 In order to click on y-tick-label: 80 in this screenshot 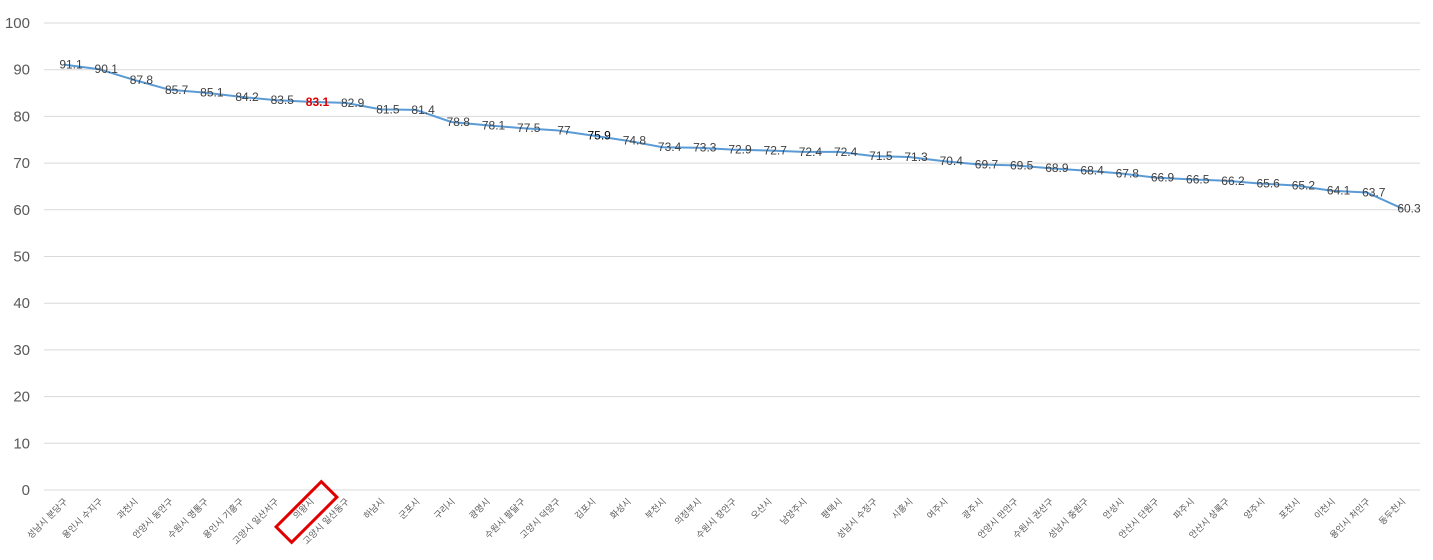, I will do `click(21, 116)`.